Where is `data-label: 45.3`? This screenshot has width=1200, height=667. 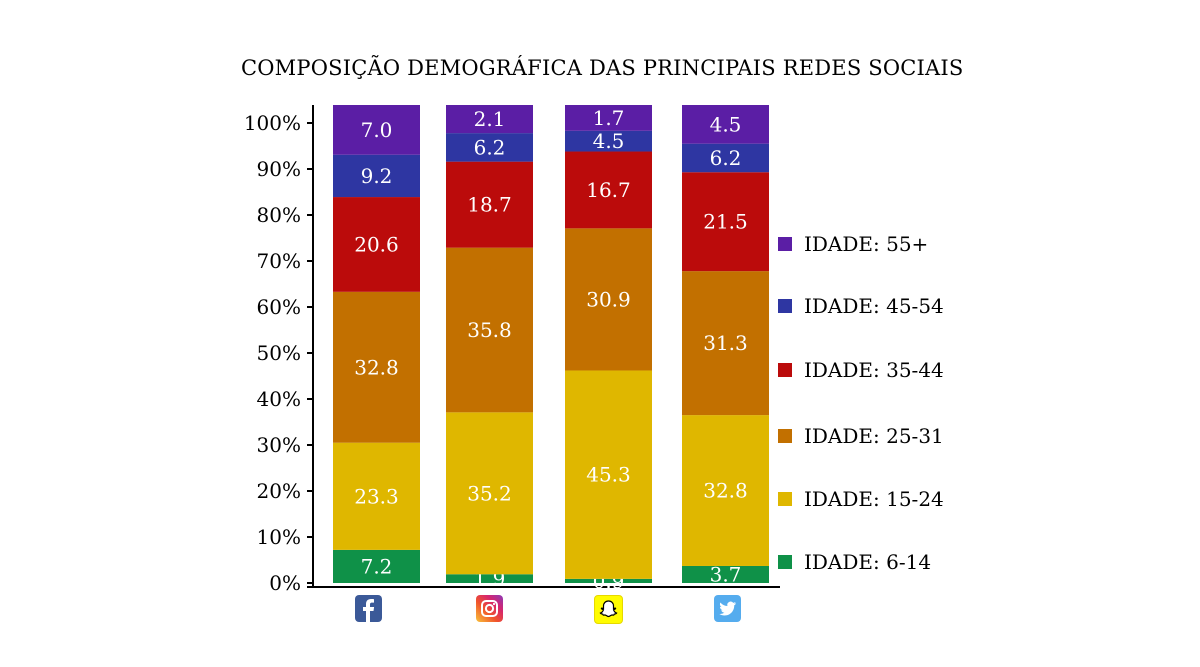 data-label: 45.3 is located at coordinates (608, 475).